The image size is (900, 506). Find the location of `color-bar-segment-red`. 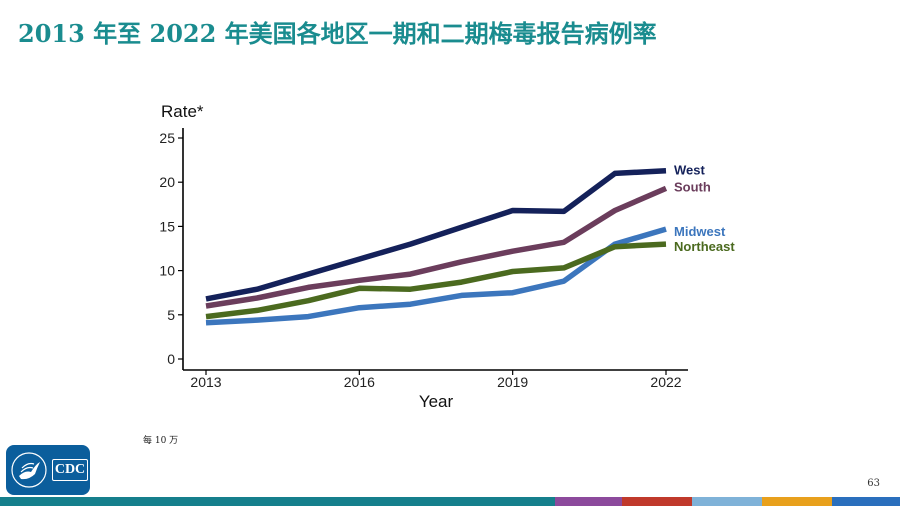

color-bar-segment-red is located at coordinates (657, 501).